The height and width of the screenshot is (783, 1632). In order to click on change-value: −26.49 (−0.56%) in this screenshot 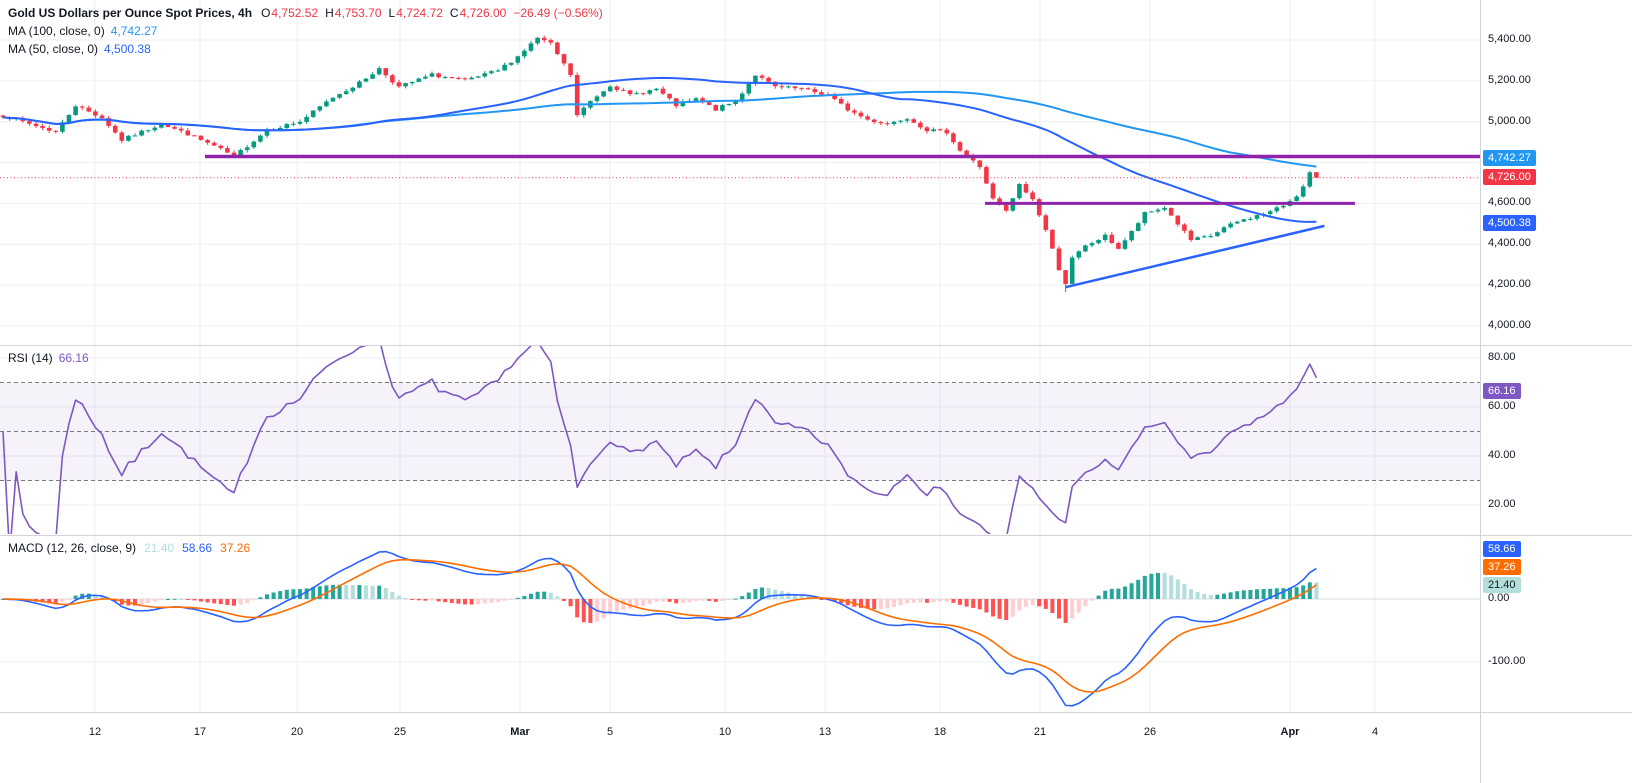, I will do `click(558, 13)`.